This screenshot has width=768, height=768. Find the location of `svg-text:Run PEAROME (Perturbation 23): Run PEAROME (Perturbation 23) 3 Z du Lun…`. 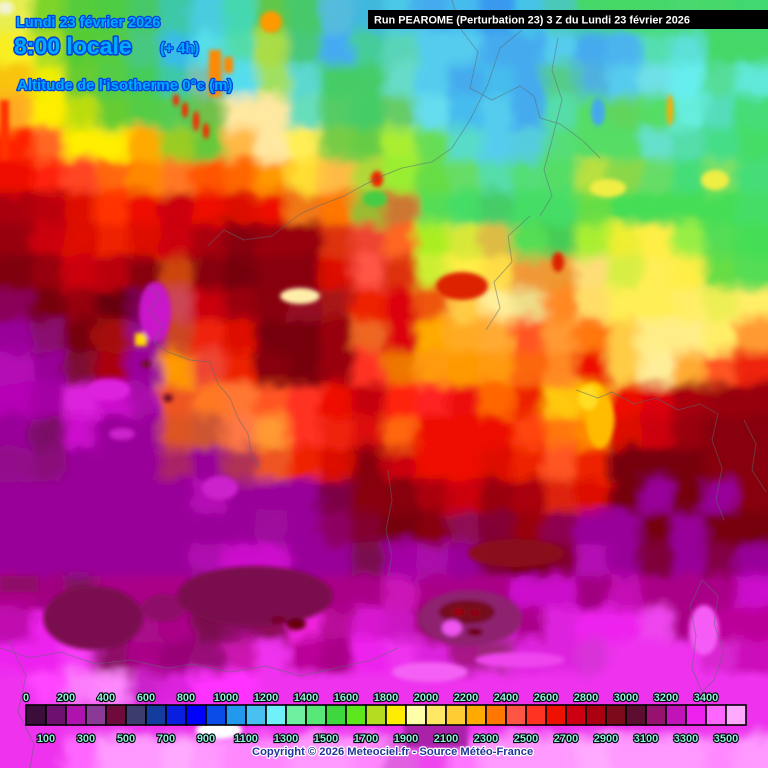

svg-text:Run PEAROME (Perturbation 23): Run PEAROME (Perturbation 23) 3 Z du Lun… is located at coordinates (532, 21).